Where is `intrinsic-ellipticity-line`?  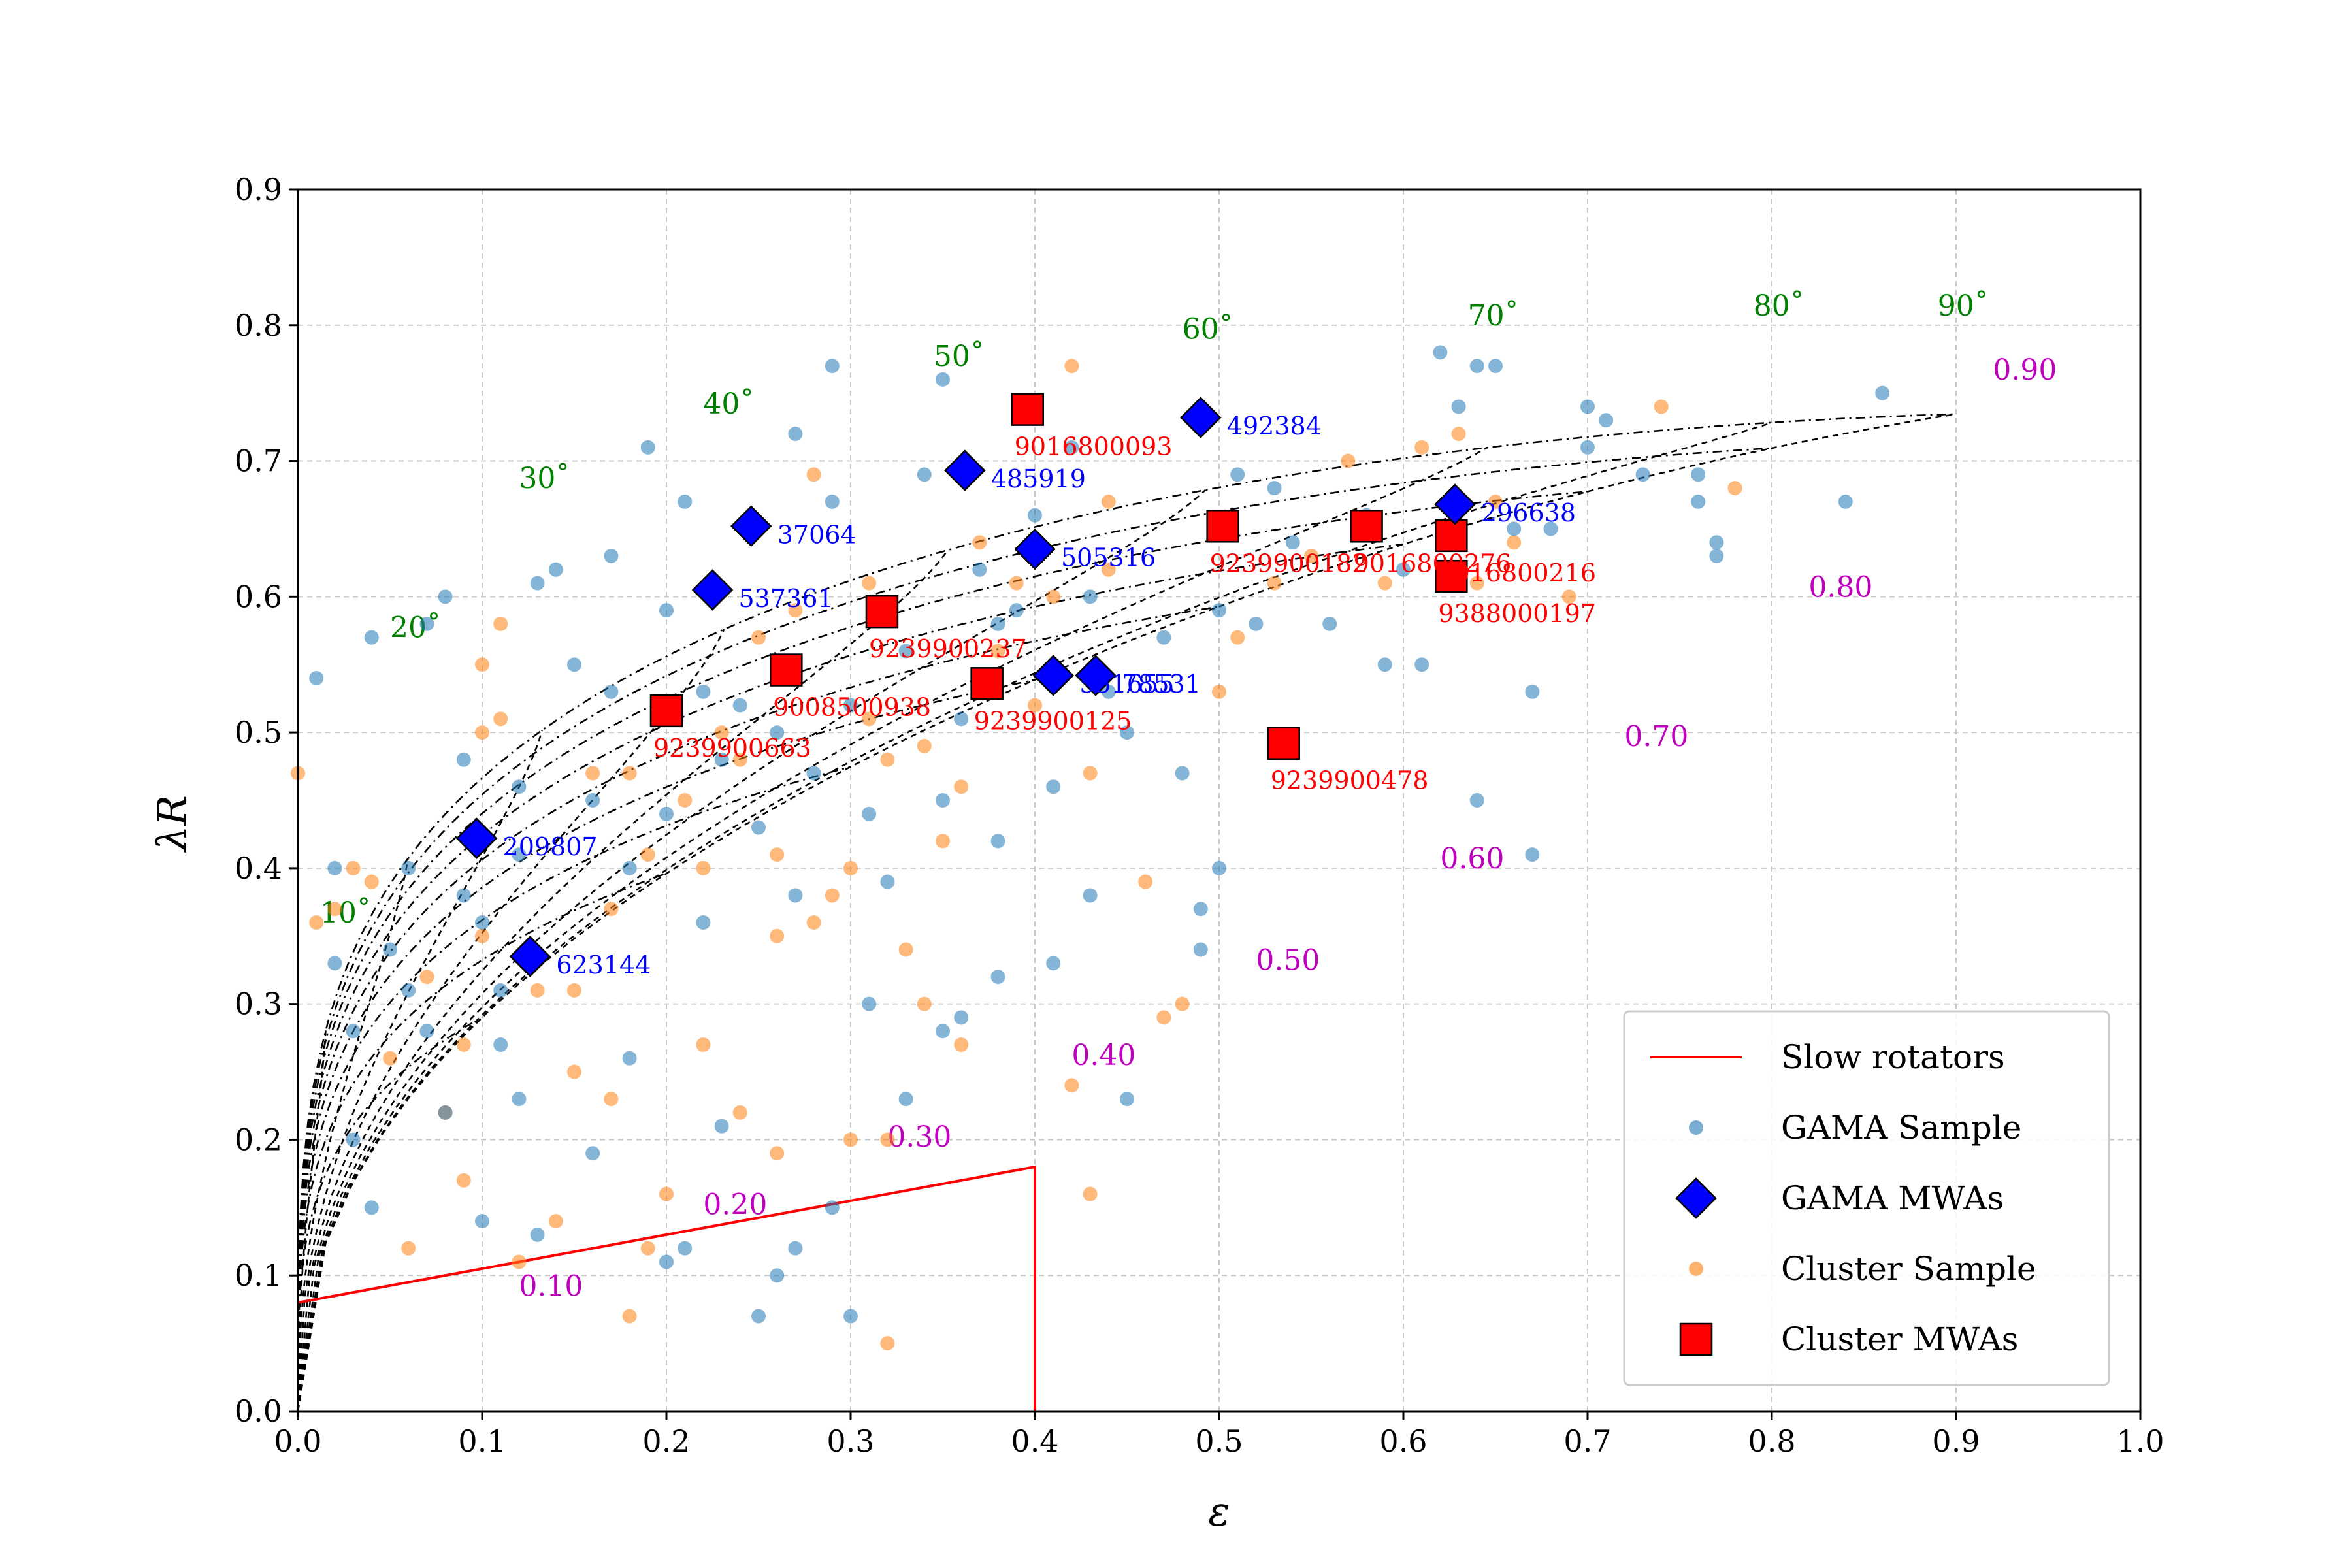 intrinsic-ellipticity-line is located at coordinates (666, 1045).